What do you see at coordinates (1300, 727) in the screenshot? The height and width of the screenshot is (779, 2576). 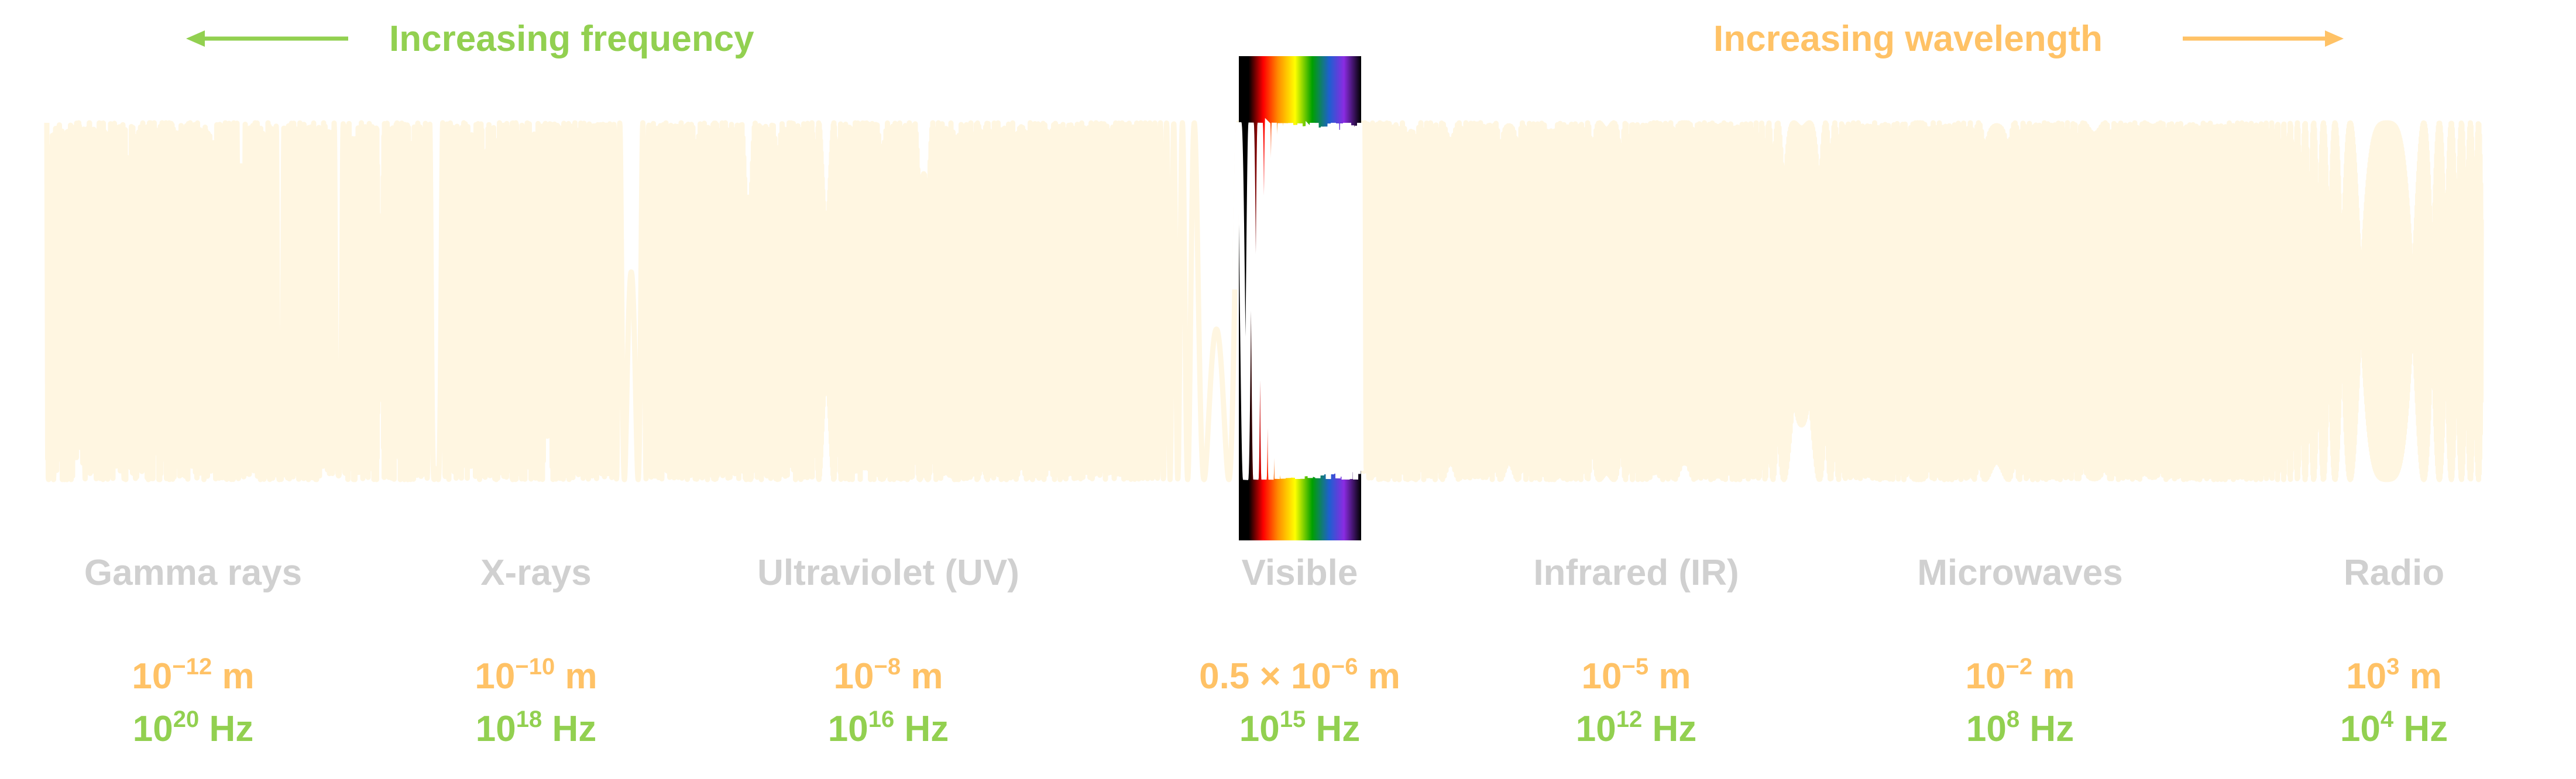 I see `band-frequency: 1015 Hz` at bounding box center [1300, 727].